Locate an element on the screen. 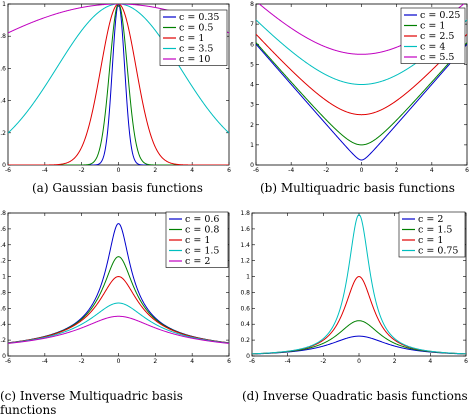  y-tick-label: 5 is located at coordinates (252, 64).